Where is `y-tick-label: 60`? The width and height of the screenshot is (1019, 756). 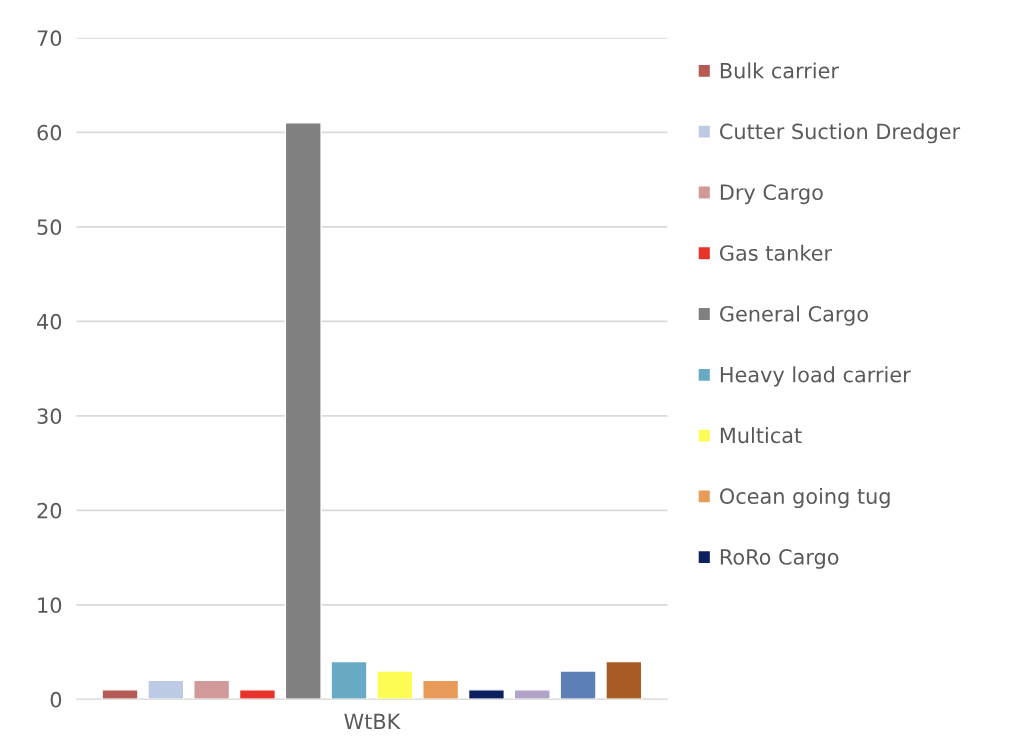 y-tick-label: 60 is located at coordinates (49, 132).